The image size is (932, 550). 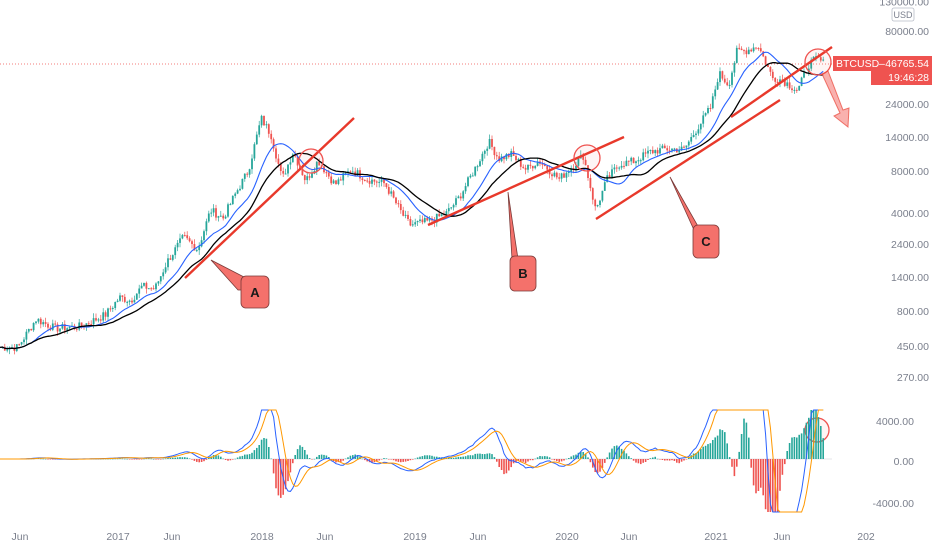 I want to click on price-tick-label: 1400.00, so click(x=910, y=278).